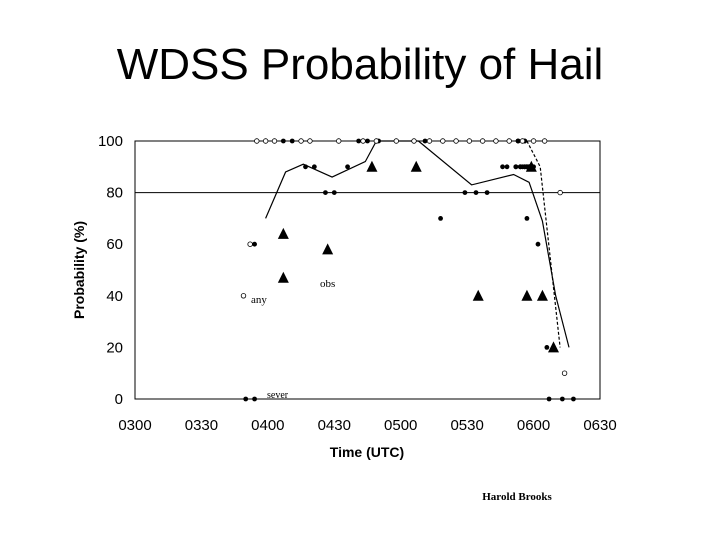 The image size is (720, 540). What do you see at coordinates (543, 244) in the screenshot?
I see `dashed-series-line` at bounding box center [543, 244].